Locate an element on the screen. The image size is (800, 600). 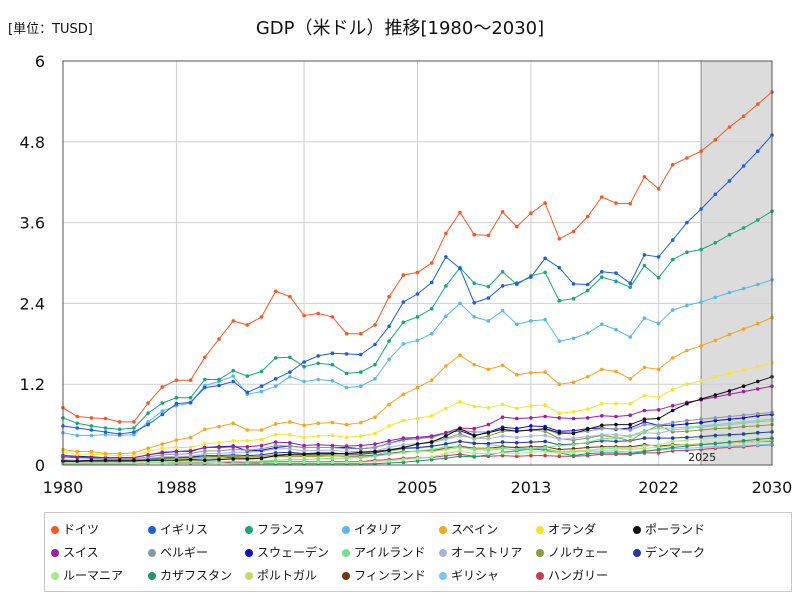
legend-label: ベルギー is located at coordinates (184, 552).